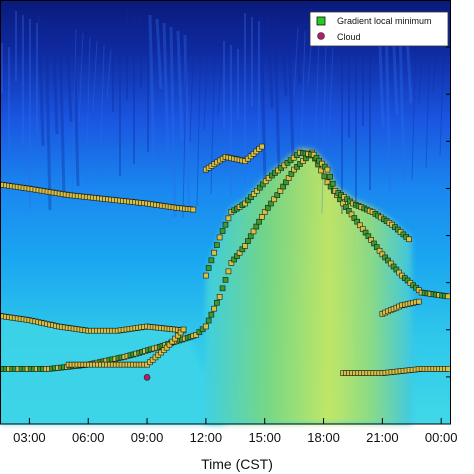  I want to click on cloud-marker, so click(147, 377).